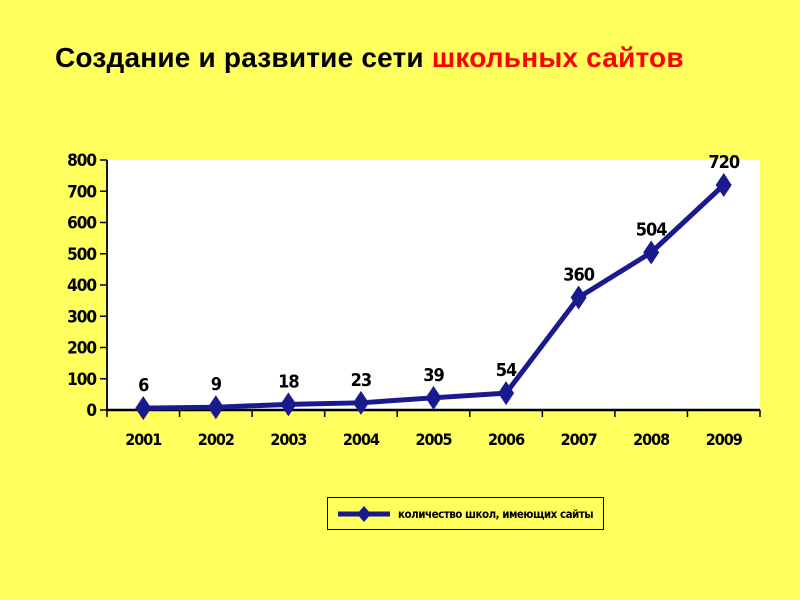 The width and height of the screenshot is (800, 600). Describe the element at coordinates (724, 439) in the screenshot. I see `x-axis-label: 2009` at that location.